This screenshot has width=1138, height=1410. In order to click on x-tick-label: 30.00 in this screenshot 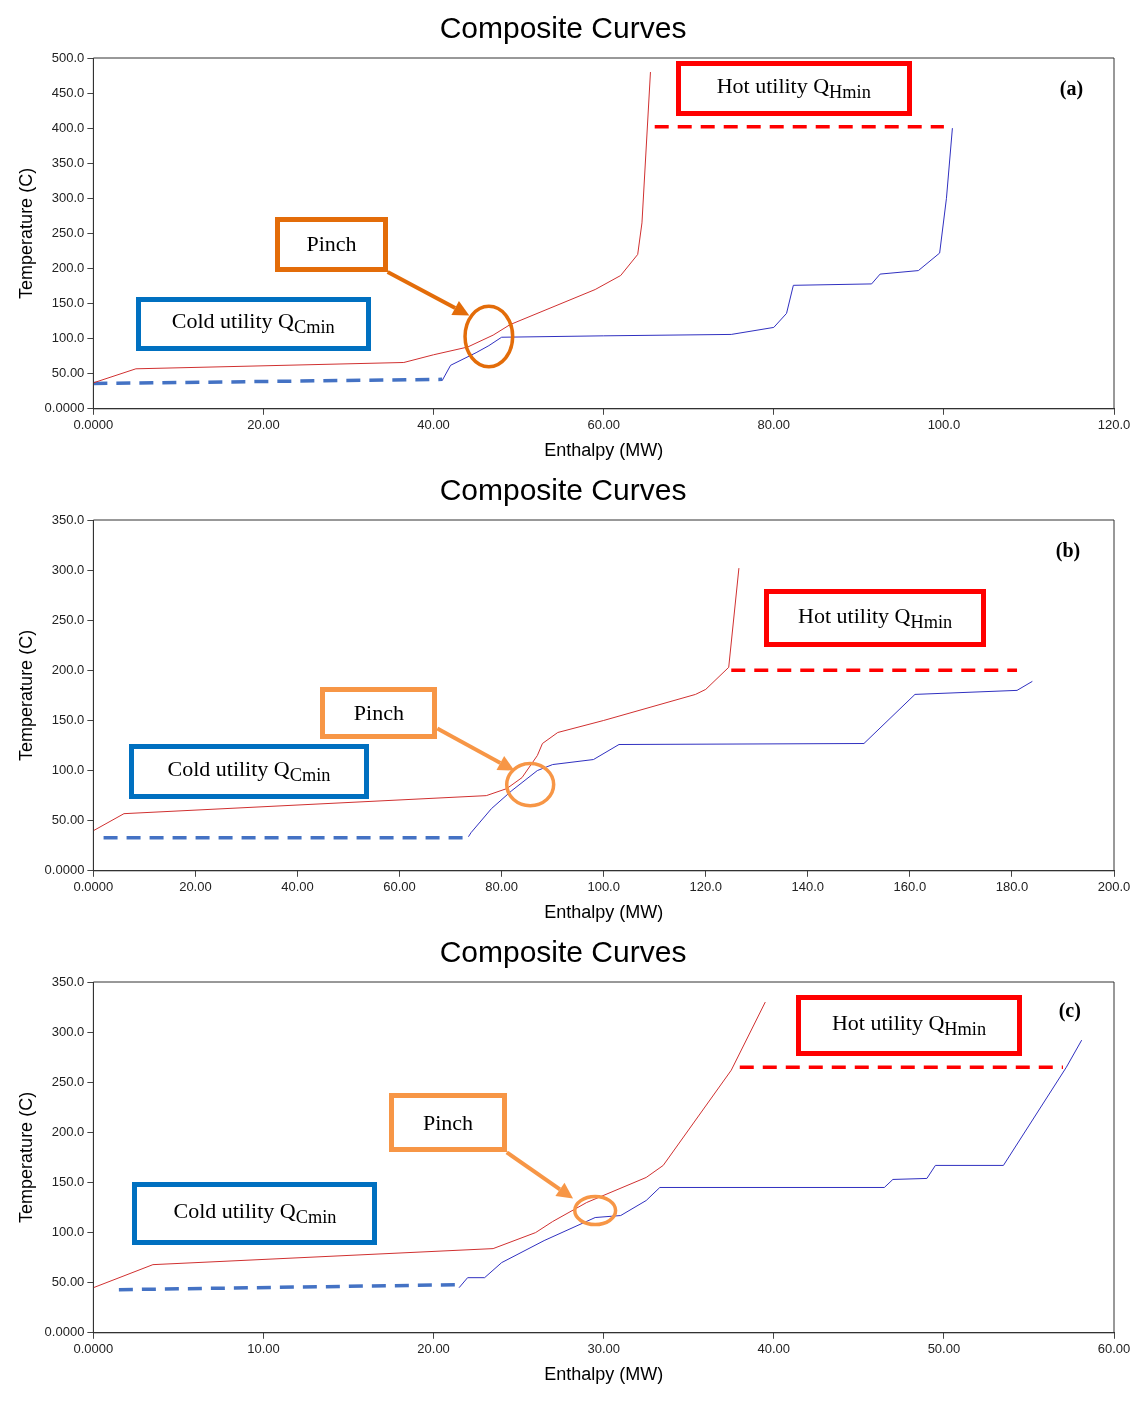, I will do `click(603, 1349)`.